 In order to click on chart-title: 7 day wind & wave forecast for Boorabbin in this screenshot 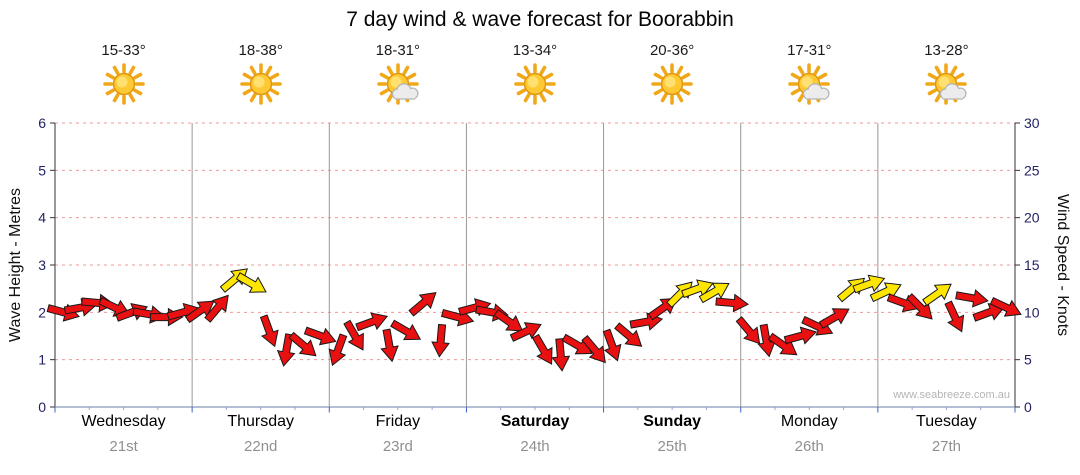, I will do `click(540, 19)`.